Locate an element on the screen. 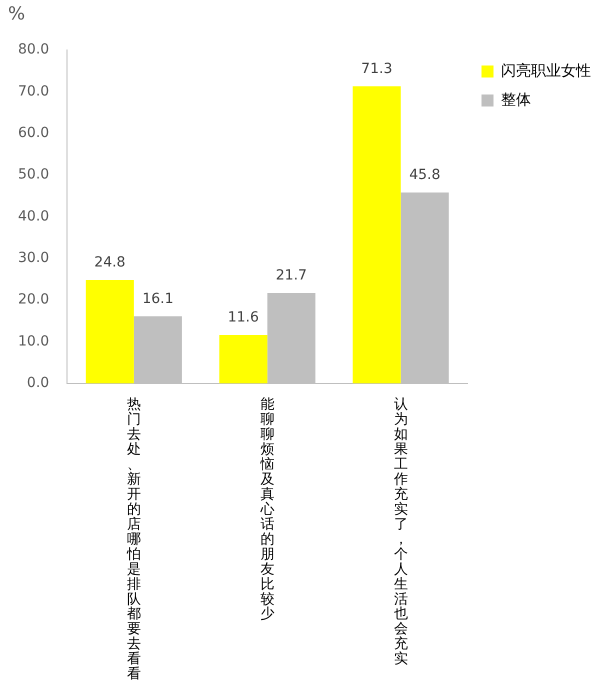 The image size is (605, 700). data-label: 21.7 is located at coordinates (291, 276).